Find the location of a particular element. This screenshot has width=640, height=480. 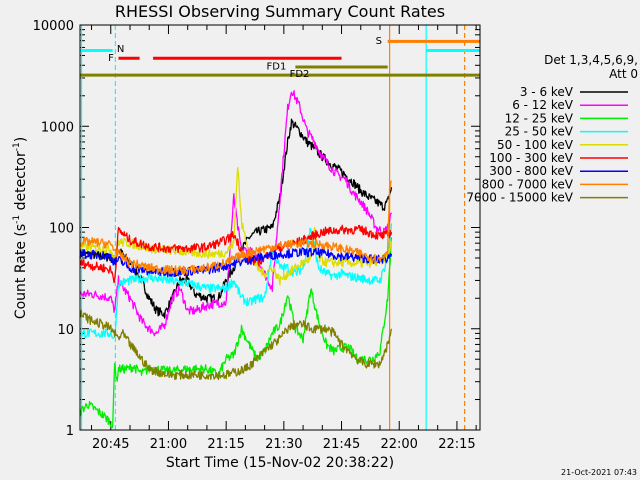

legend-header-attenuator: Att 0 is located at coordinates (623, 74).